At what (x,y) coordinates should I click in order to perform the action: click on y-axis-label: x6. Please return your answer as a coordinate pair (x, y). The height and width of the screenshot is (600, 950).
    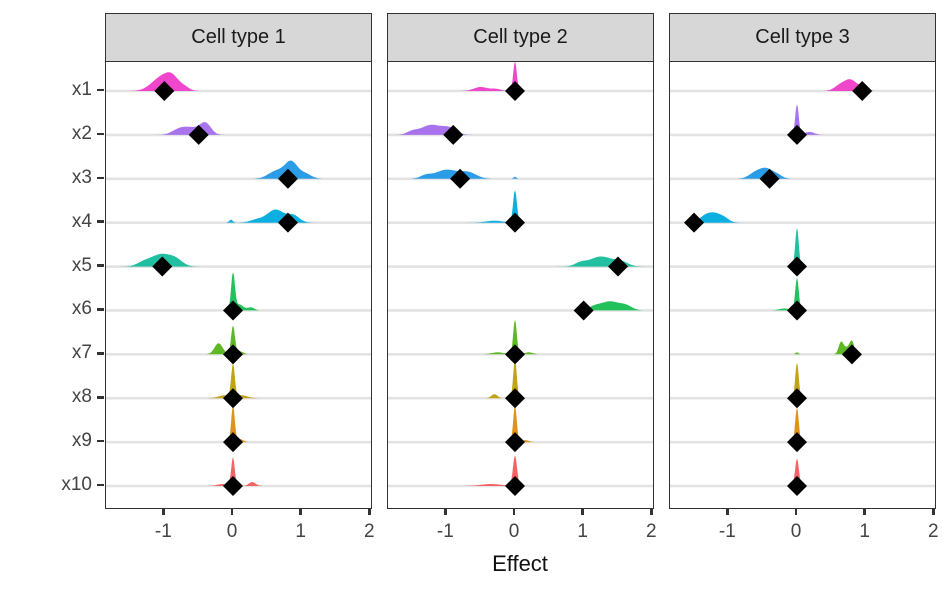
    Looking at the image, I should click on (81, 309).